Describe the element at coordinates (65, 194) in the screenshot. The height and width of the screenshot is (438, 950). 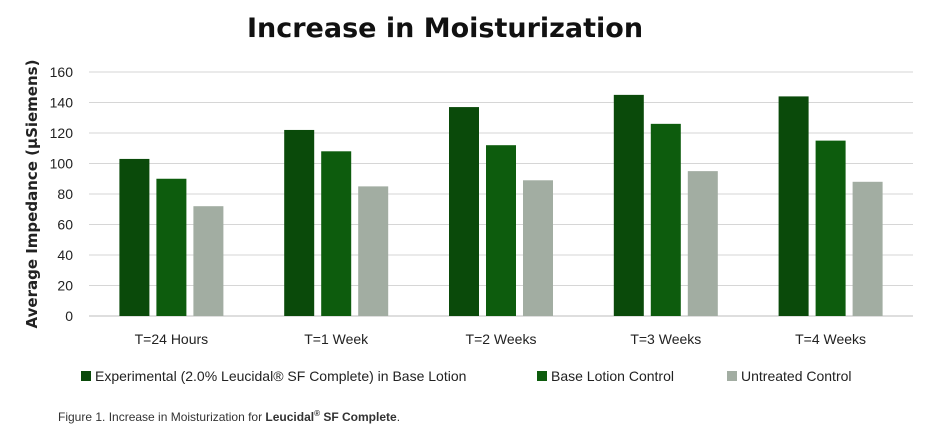
I see `y-tick-label: 80` at that location.